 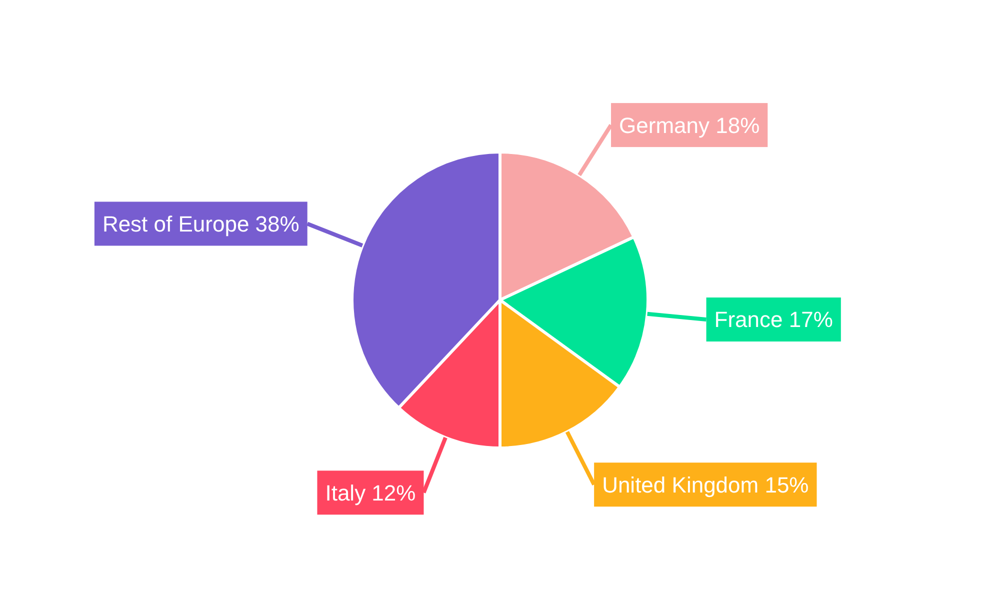 I want to click on slice-label: United Kingdom 15%, so click(x=705, y=485).